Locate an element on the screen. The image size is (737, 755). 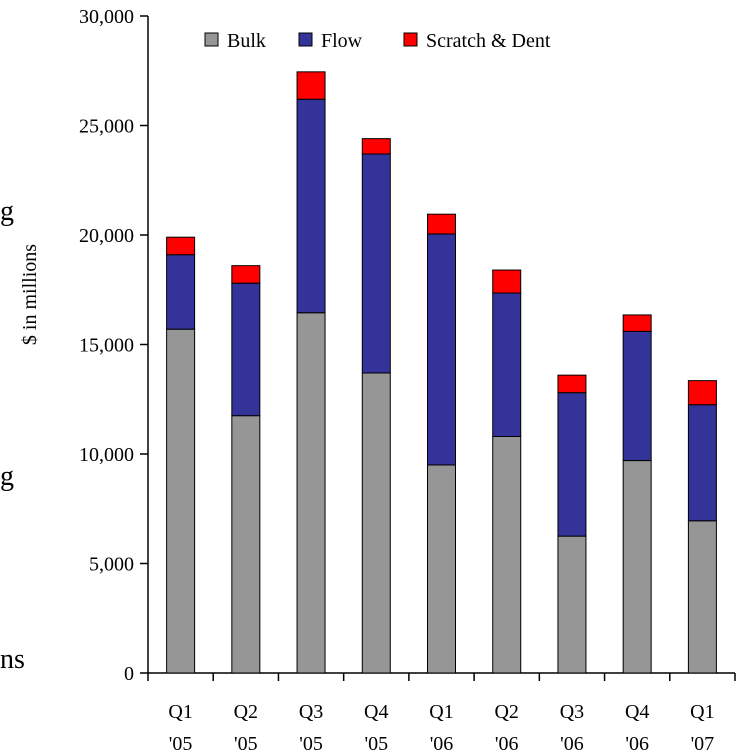
y-tick-label: 15,000 is located at coordinates (106, 346).